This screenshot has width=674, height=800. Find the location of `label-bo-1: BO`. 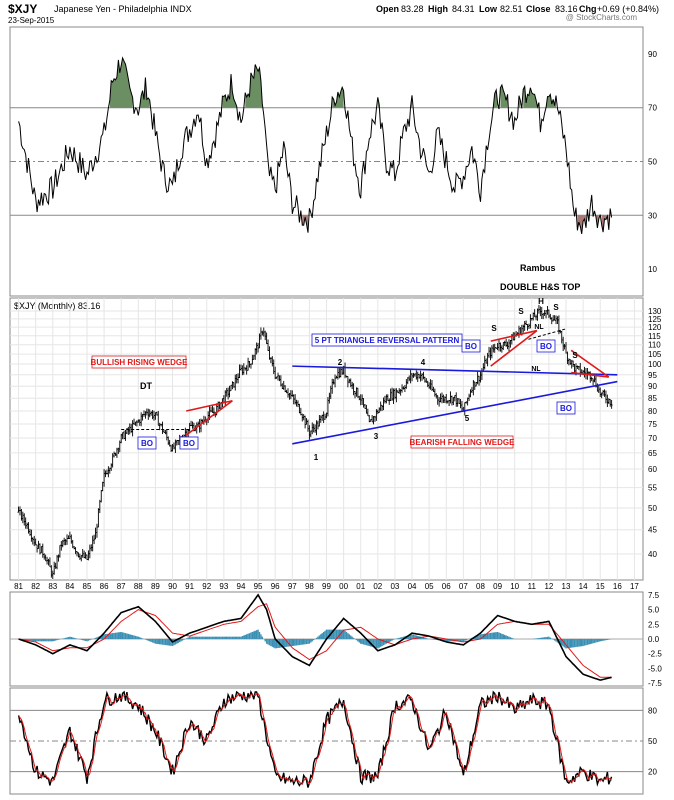

label-bo-1: BO is located at coordinates (147, 443).